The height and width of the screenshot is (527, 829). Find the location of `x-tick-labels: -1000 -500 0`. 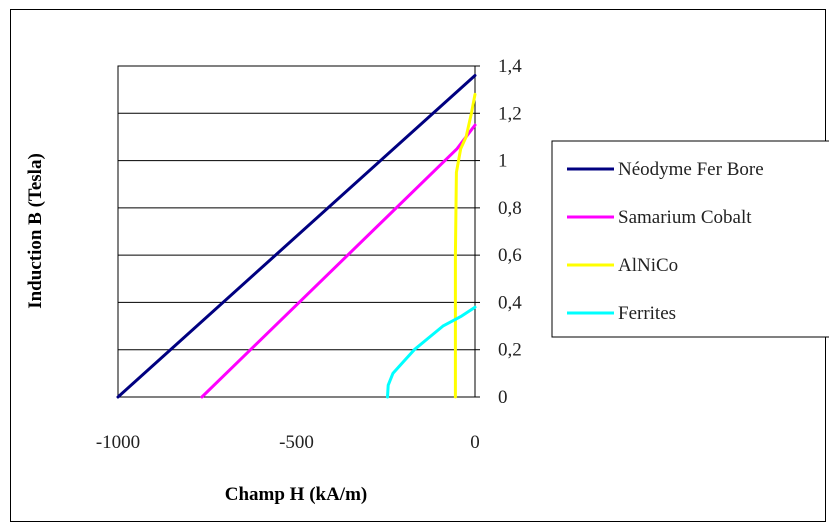

x-tick-labels: -1000 -500 0 is located at coordinates (288, 442).